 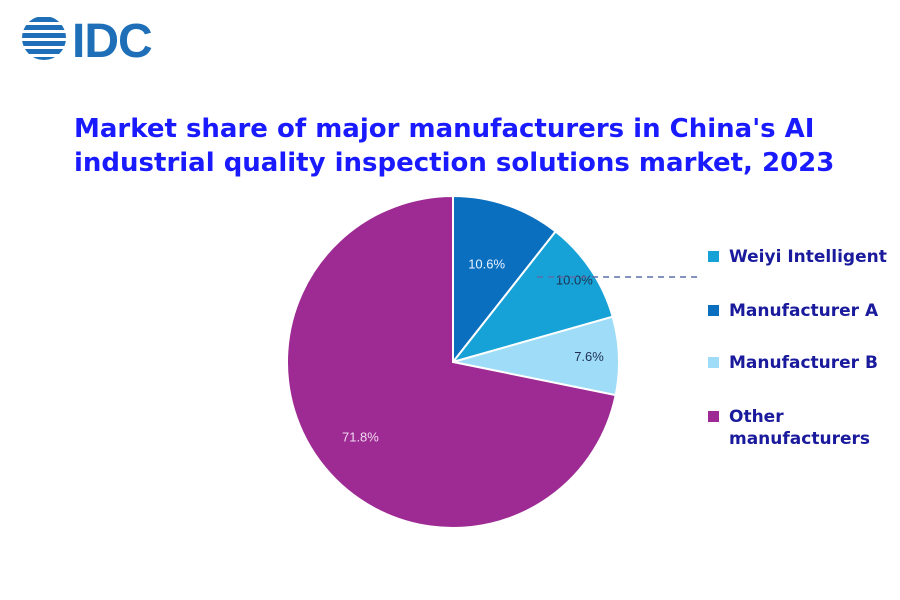 I want to click on pie-slice-label: 7.6%, so click(x=589, y=356).